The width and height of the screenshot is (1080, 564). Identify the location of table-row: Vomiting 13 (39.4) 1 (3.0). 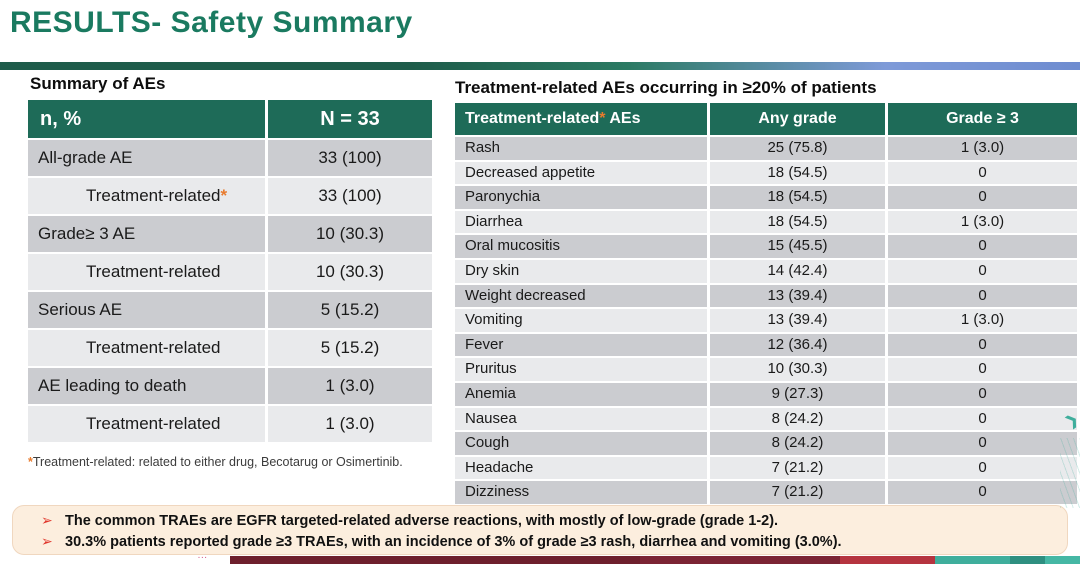
(766, 320).